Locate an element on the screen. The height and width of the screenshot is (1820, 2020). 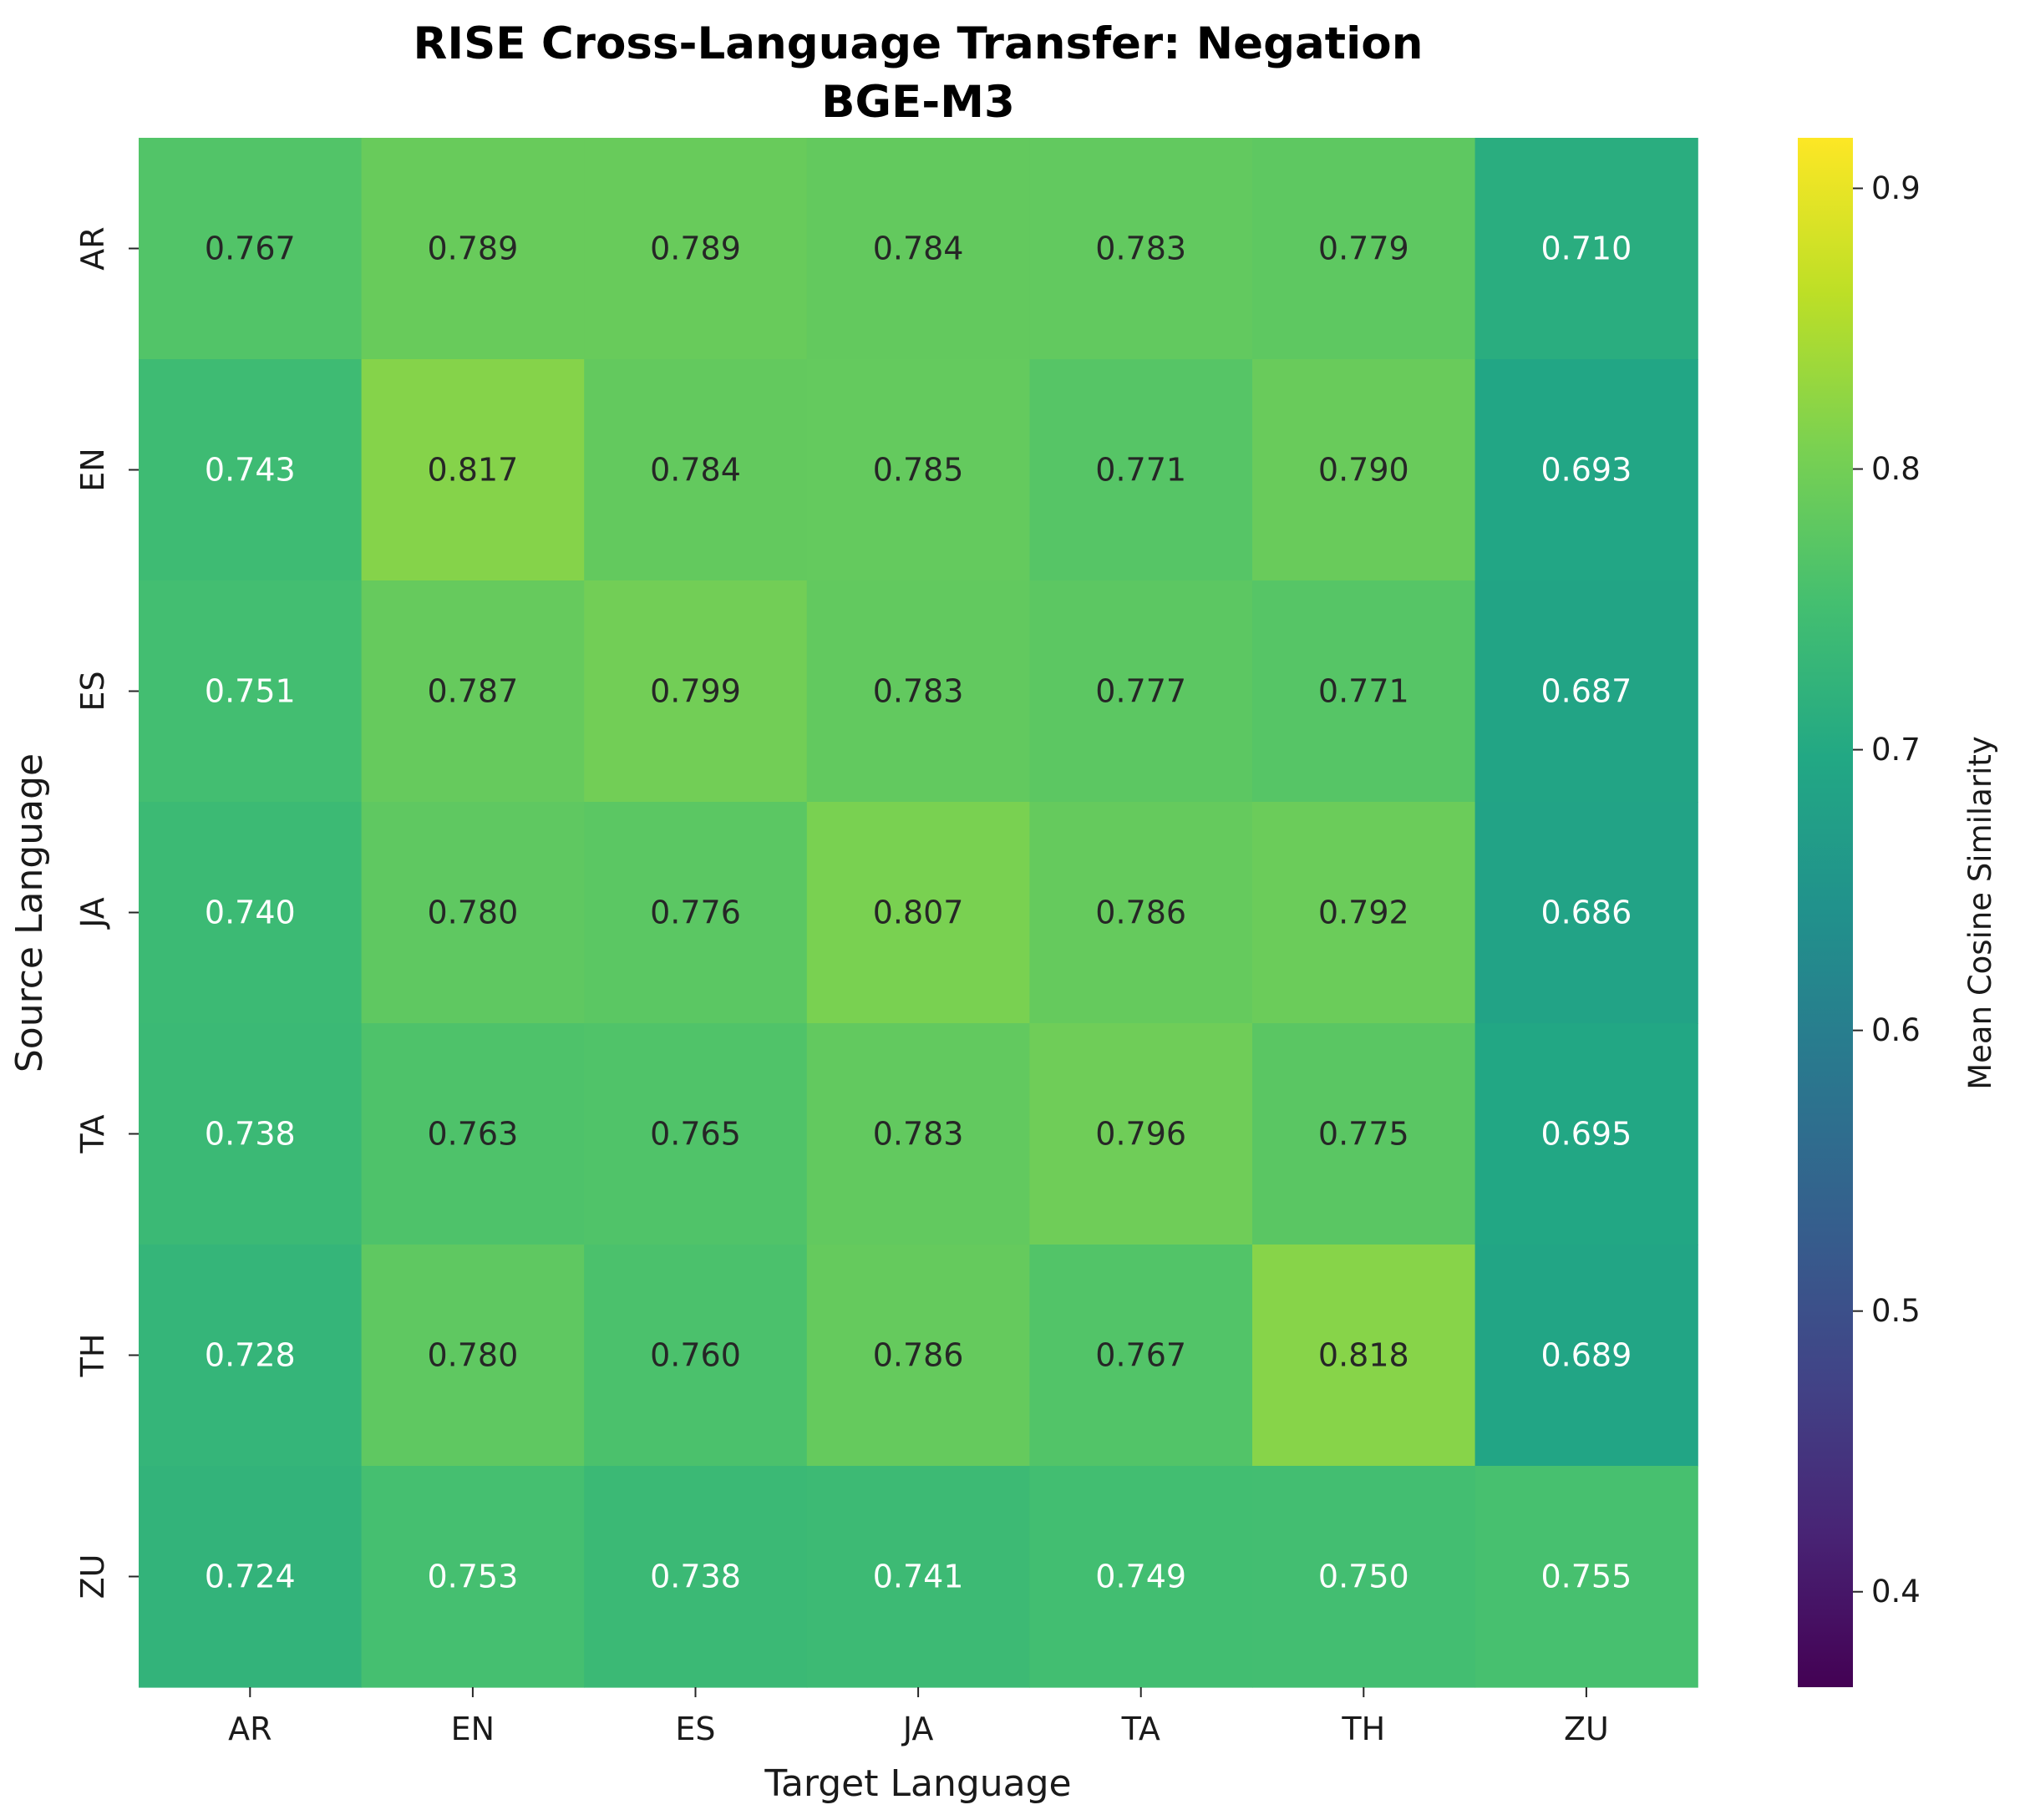
x-axis-ticks: AR EN ES JA TA TH ZU is located at coordinates (918, 1717).